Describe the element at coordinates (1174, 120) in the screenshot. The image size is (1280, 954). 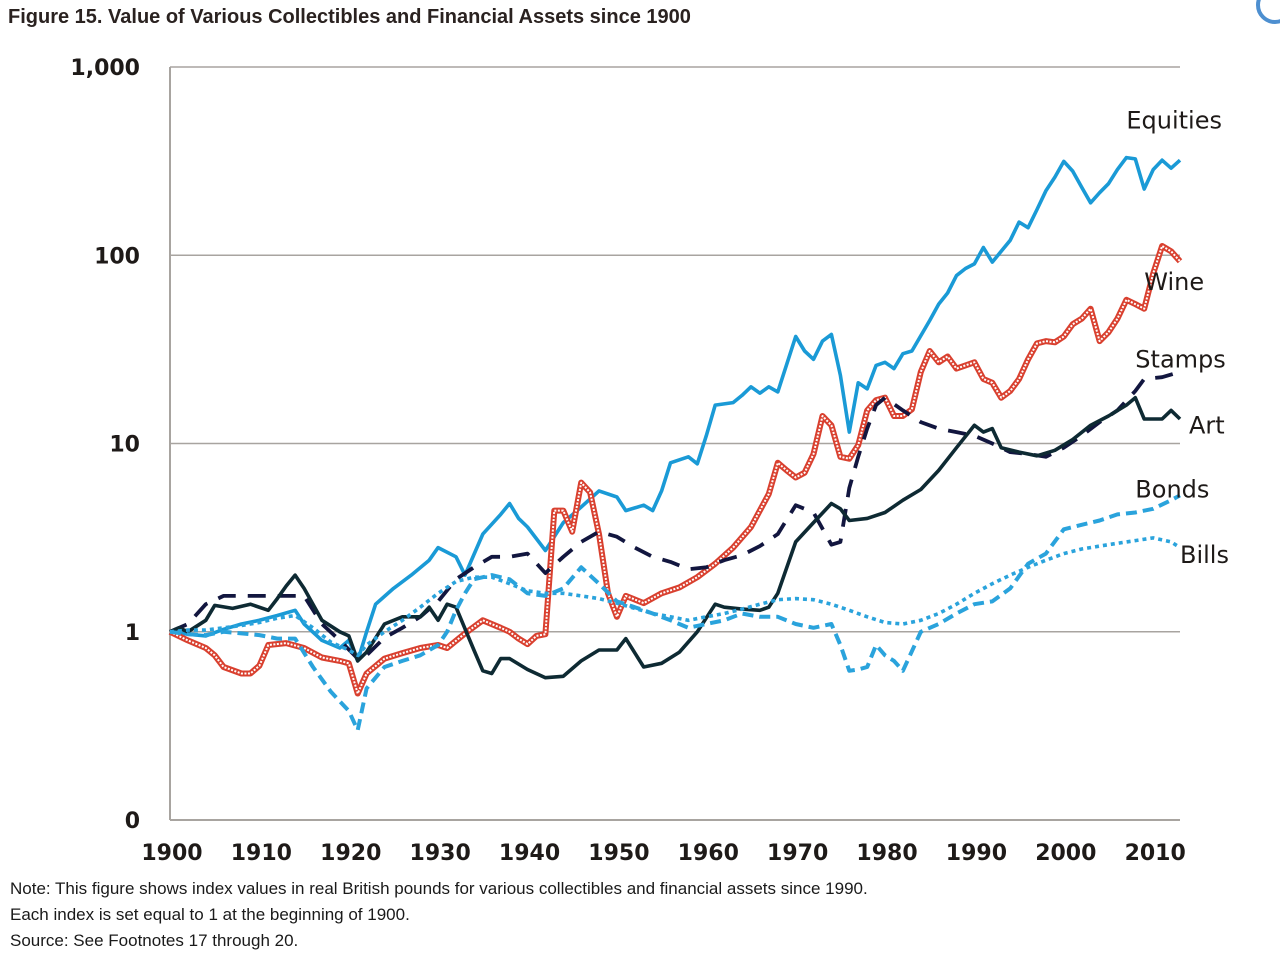
I see `series-label-equities: Equities` at that location.